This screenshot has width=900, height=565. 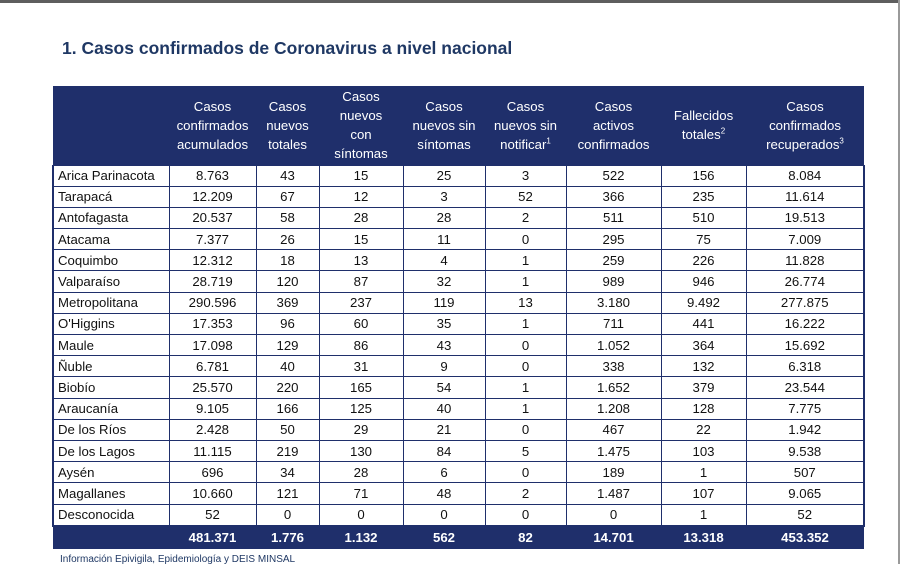 What do you see at coordinates (458, 366) in the screenshot?
I see `table-row: Ñuble 6.781 40 31 9 0 338 132 6.318` at bounding box center [458, 366].